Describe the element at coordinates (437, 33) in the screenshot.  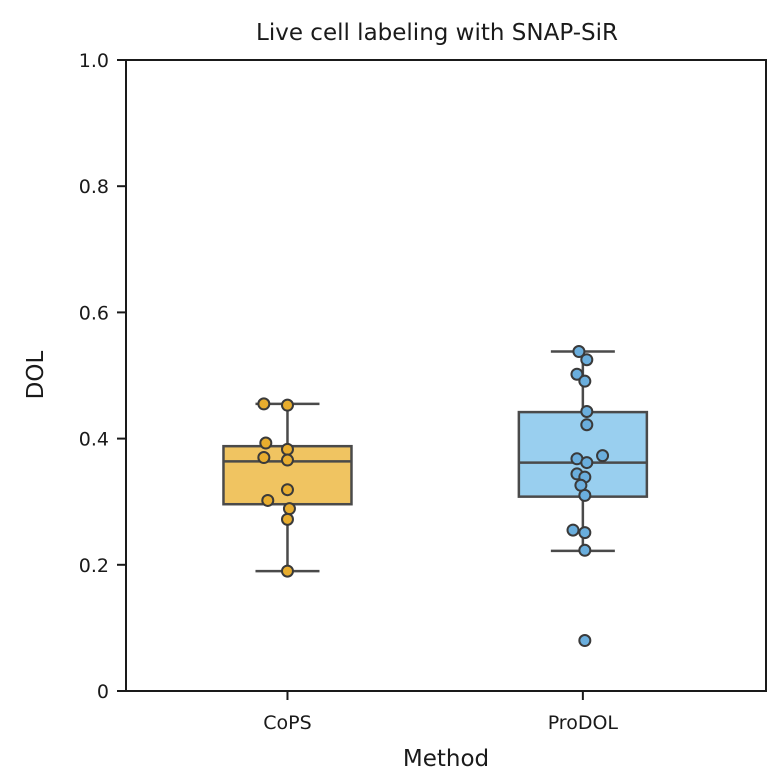
I see `chart-title: Live cell labeling with SNAP-SiR` at that location.